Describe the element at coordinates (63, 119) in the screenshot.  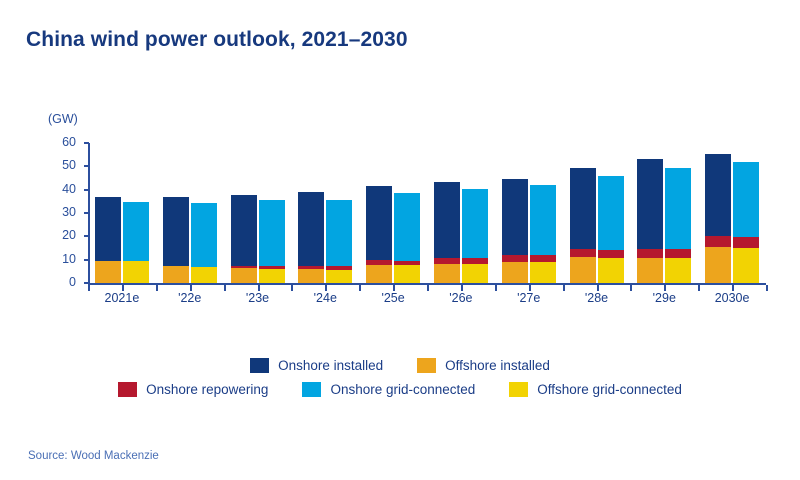
I see `y-axis-unit-label: (GW)` at that location.